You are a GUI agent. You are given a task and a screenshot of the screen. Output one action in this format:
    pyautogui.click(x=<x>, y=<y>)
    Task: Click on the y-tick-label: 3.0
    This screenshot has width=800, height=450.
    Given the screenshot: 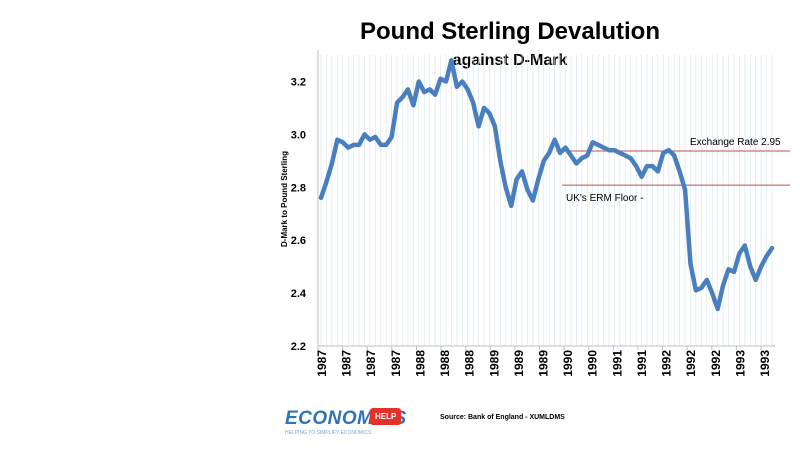 What is the action you would take?
    pyautogui.click(x=298, y=135)
    